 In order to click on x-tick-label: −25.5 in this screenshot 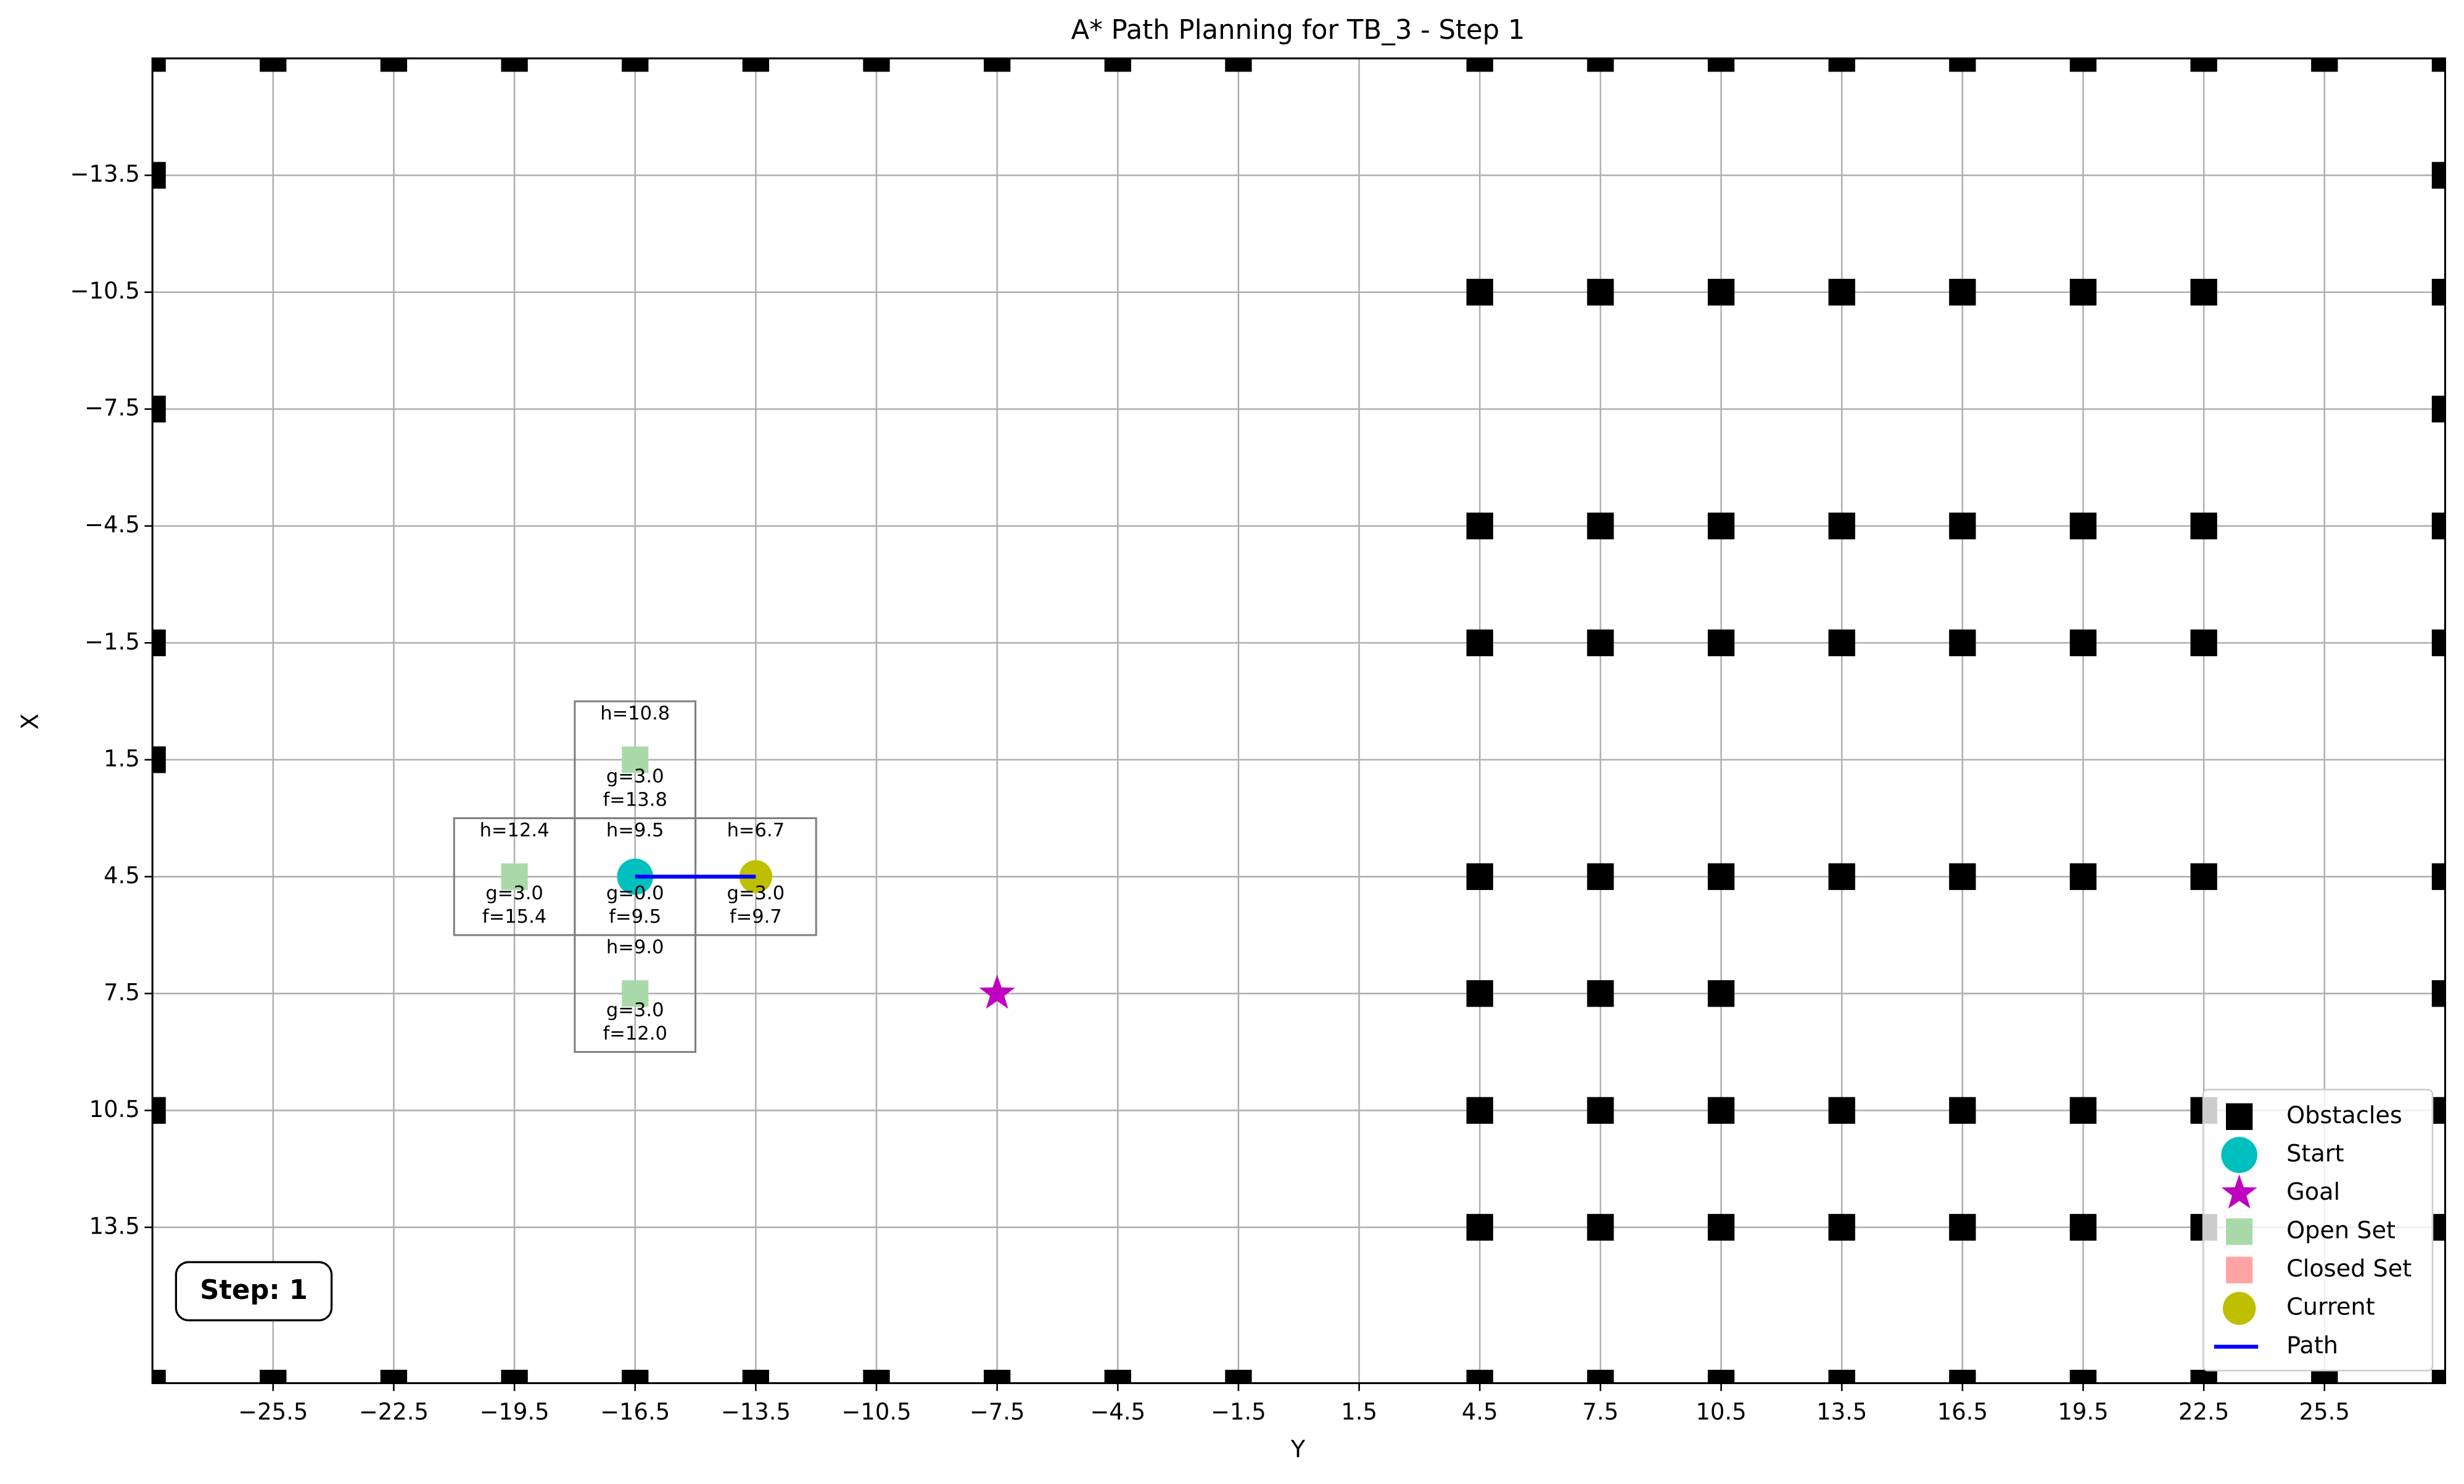, I will do `click(273, 1411)`.